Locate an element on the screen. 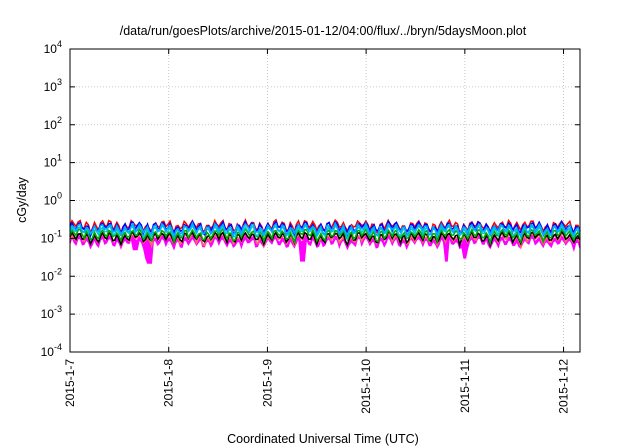 Image resolution: width=640 pixels, height=448 pixels. series-group is located at coordinates (325, 241).